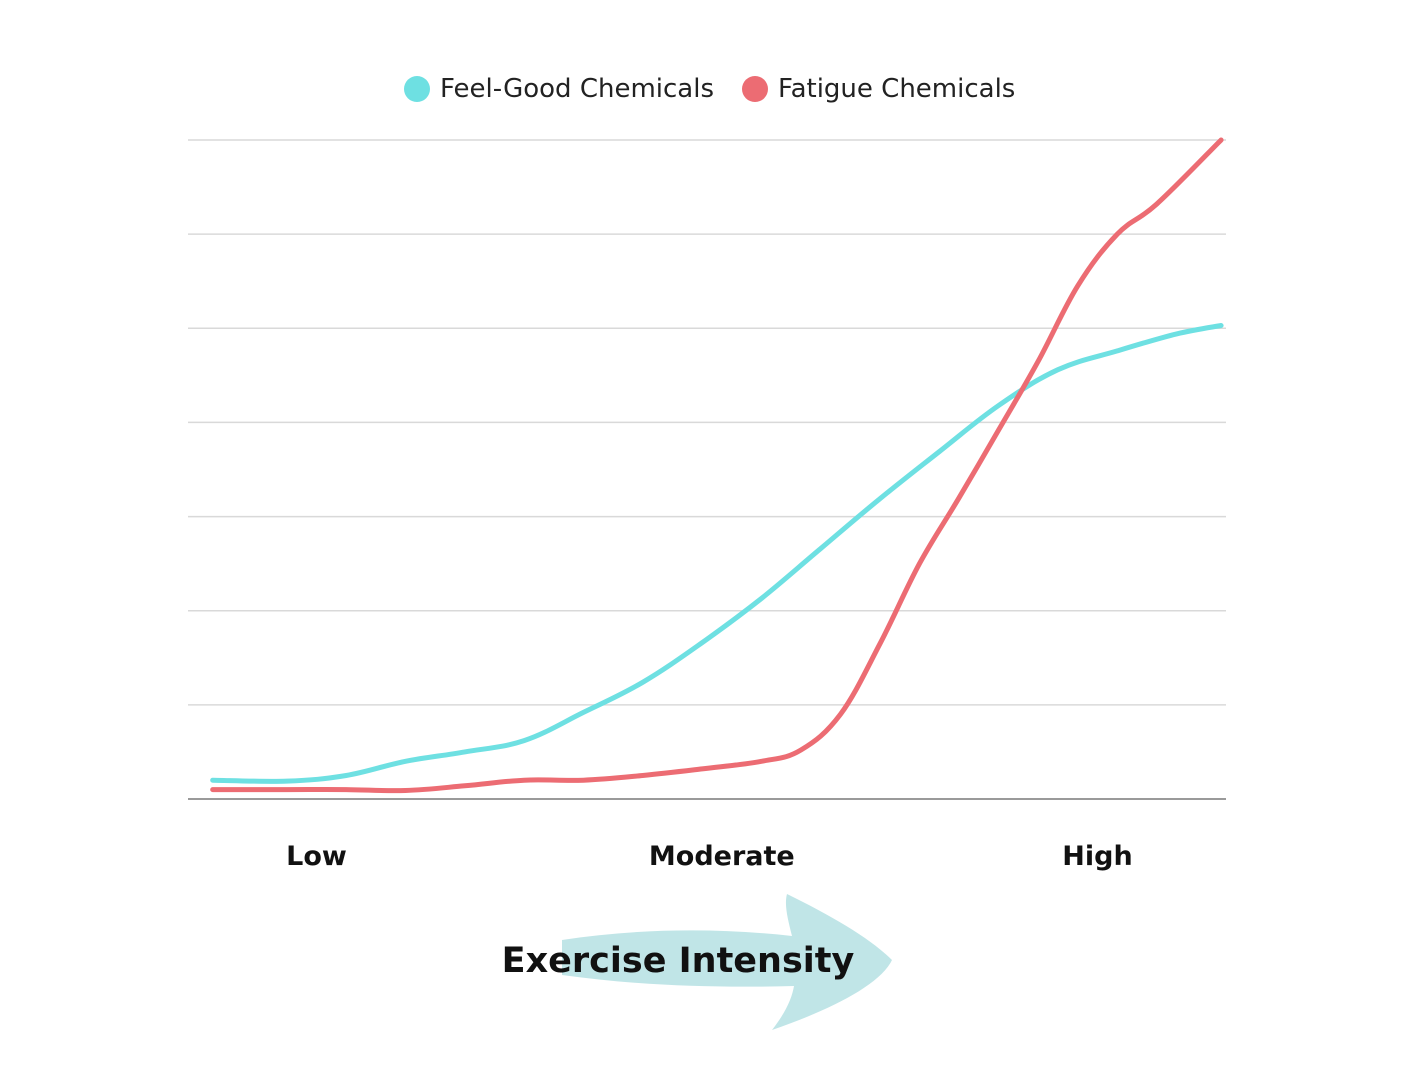 The image size is (1414, 1088). I want to click on legend-swatch-fatigue, so click(755, 89).